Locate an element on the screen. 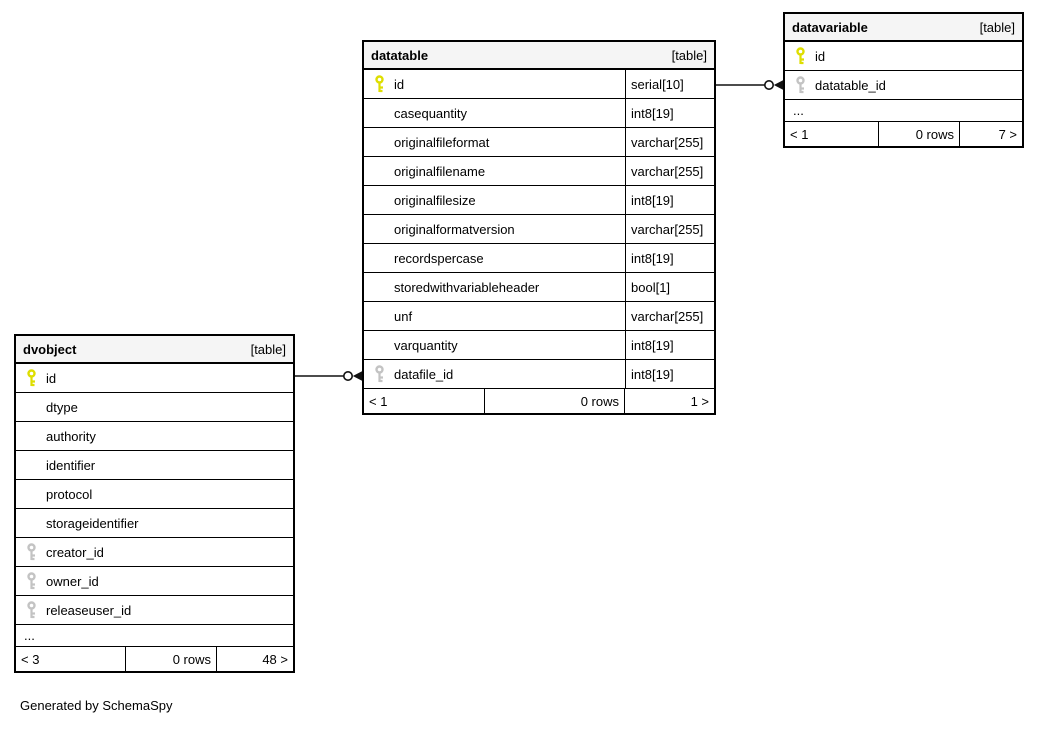  table-row: authority is located at coordinates (154, 436).